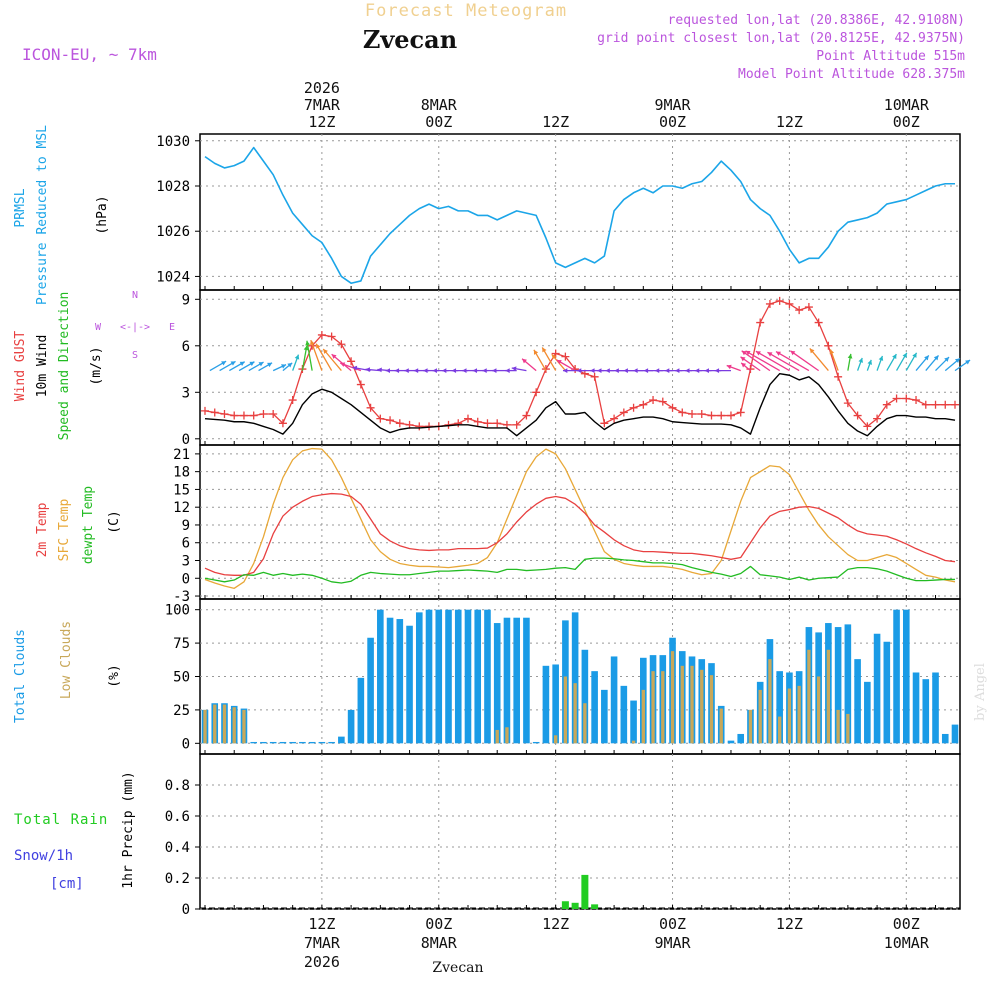 The width and height of the screenshot is (1000, 1000). I want to click on clouds-ytick-label: 100, so click(177, 611).